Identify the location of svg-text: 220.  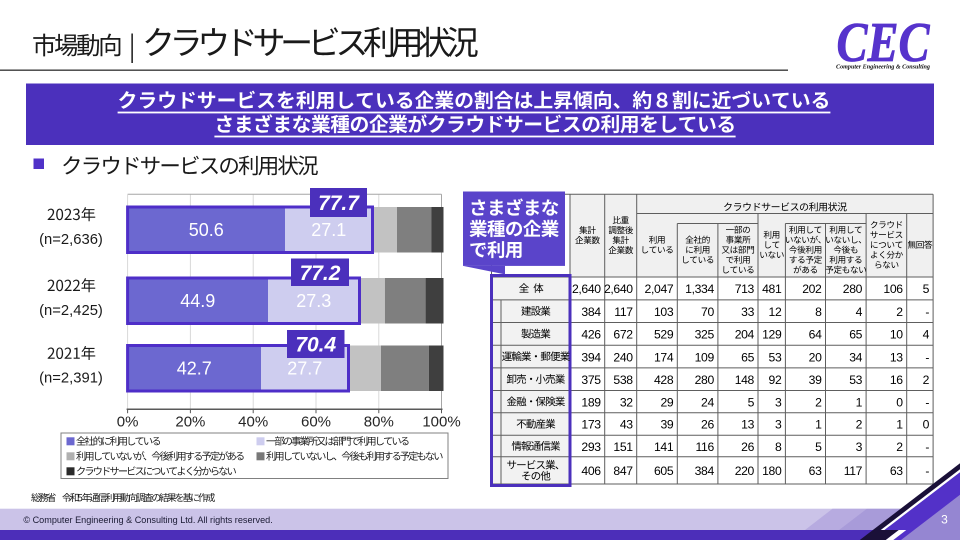
(745, 471).